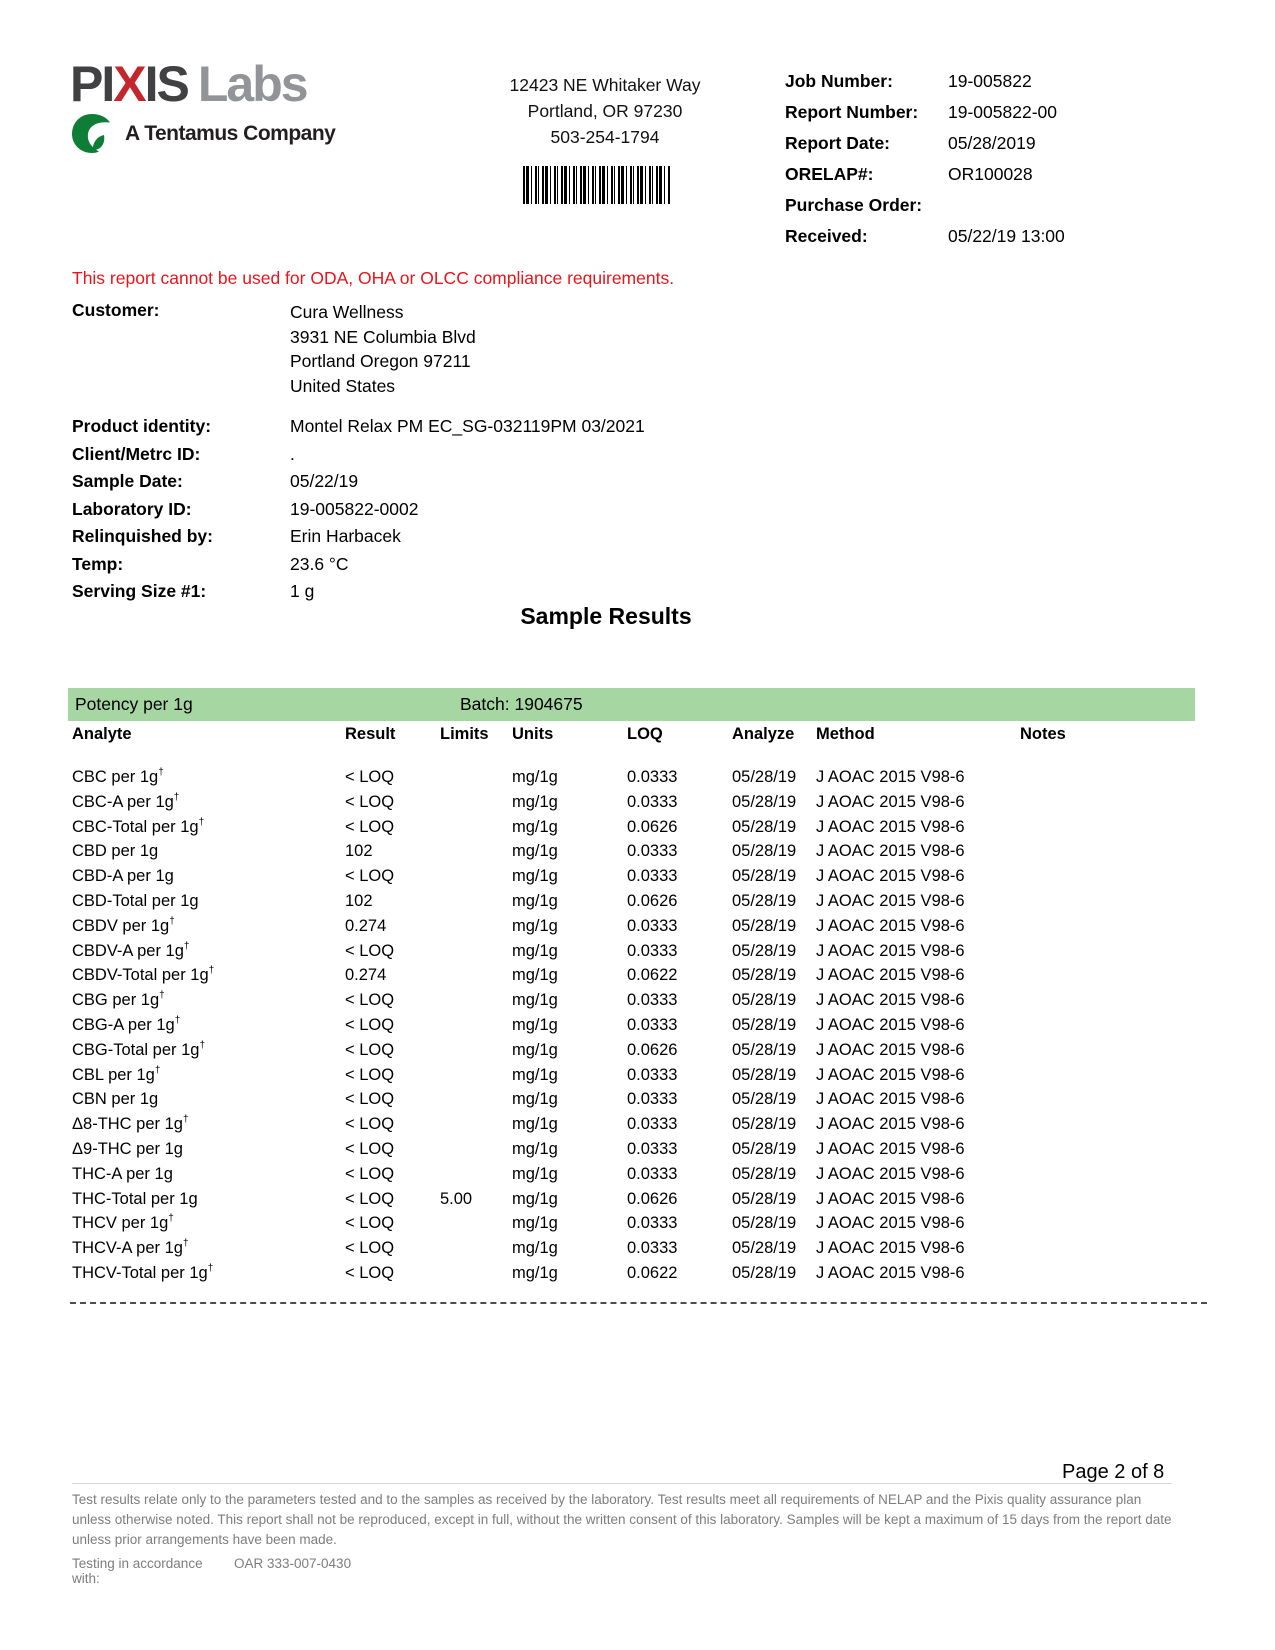 This screenshot has height=1650, width=1275. Describe the element at coordinates (123, 925) in the screenshot. I see `cell-analyte: CBDV per 1g†` at that location.